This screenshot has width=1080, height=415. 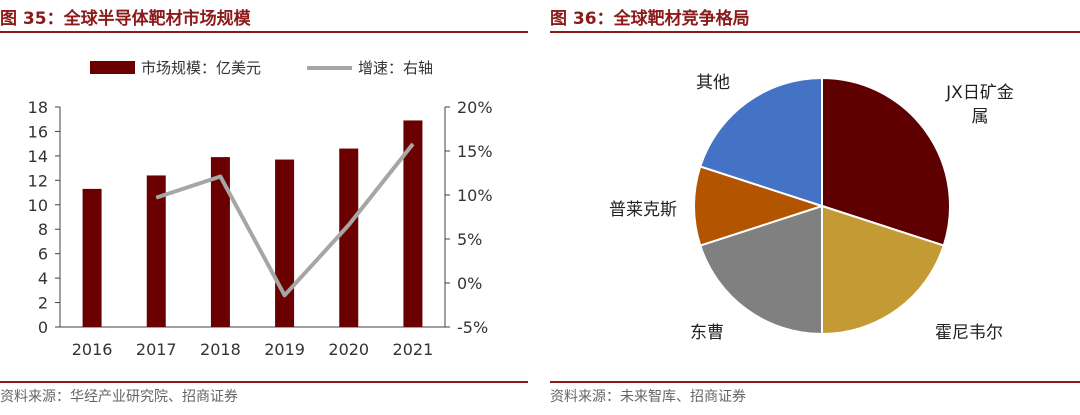 What do you see at coordinates (220, 349) in the screenshot?
I see `x-tick-label: 2018` at bounding box center [220, 349].